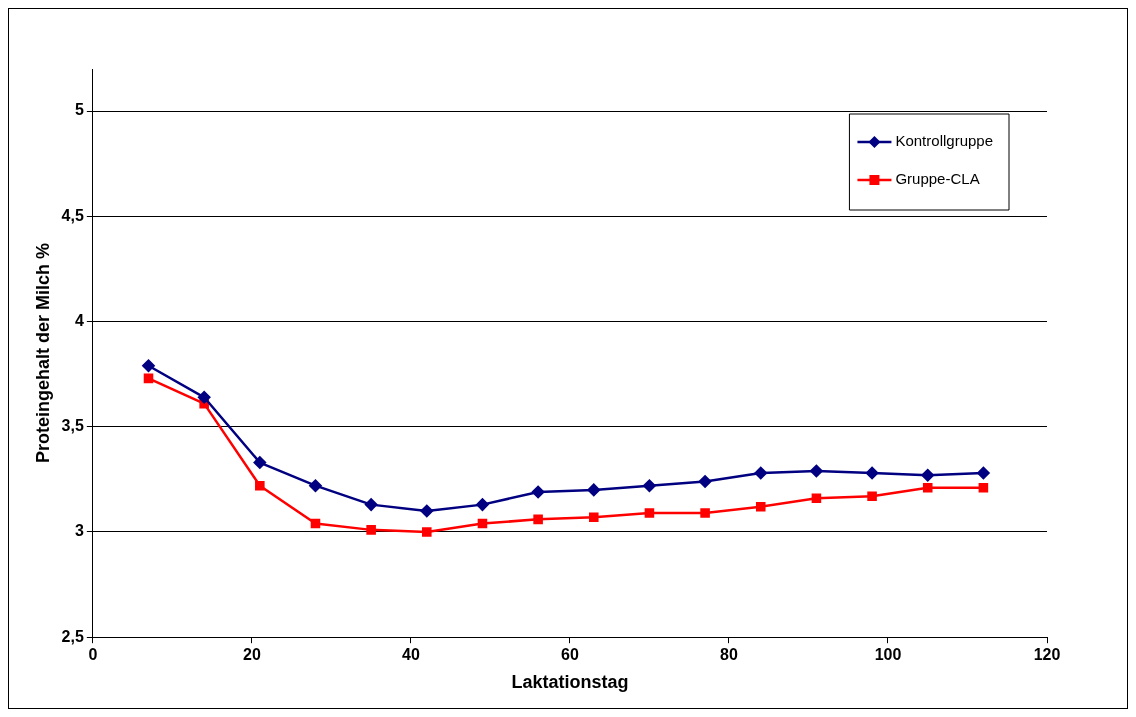 The height and width of the screenshot is (717, 1136). What do you see at coordinates (251, 655) in the screenshot?
I see `x-tick-label: 20` at bounding box center [251, 655].